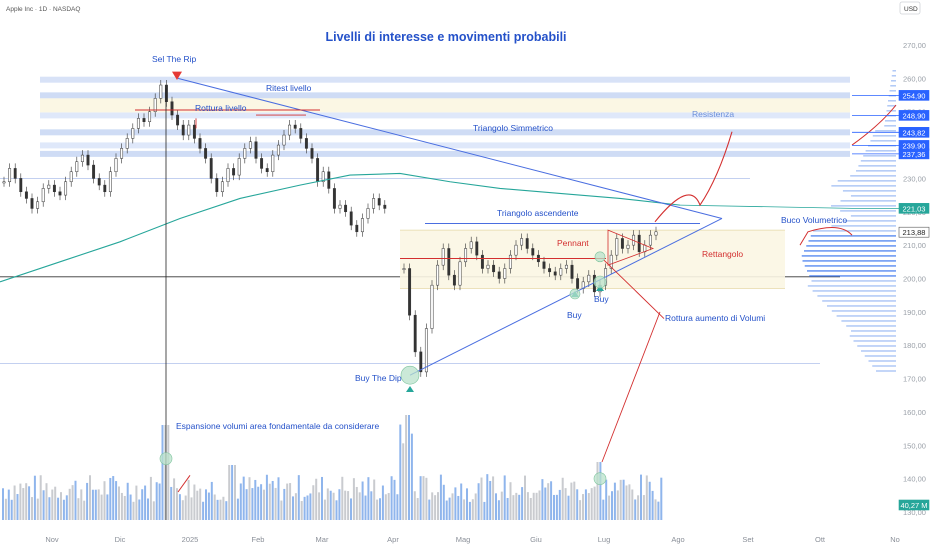 Image resolution: width=932 pixels, height=550 pixels. Describe the element at coordinates (190, 539) in the screenshot. I see `x-tick-label: 2025` at that location.